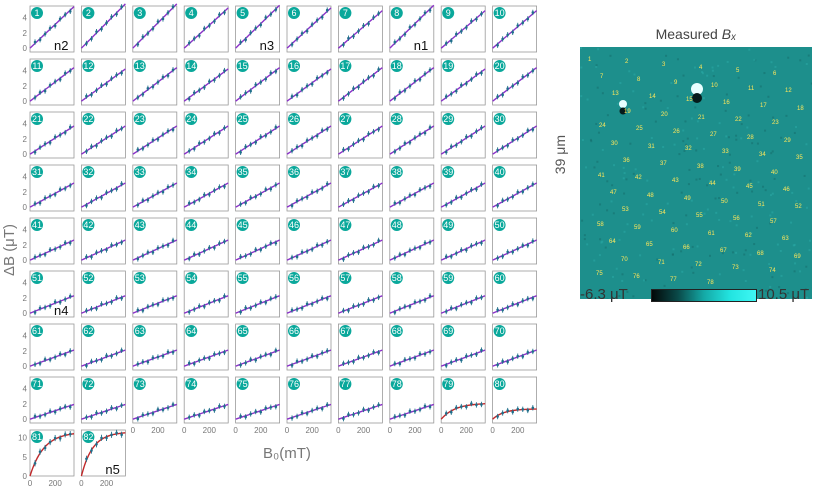 The height and width of the screenshot is (500, 830). I want to click on colorbar-max-label: 10.5 μT, so click(784, 294).